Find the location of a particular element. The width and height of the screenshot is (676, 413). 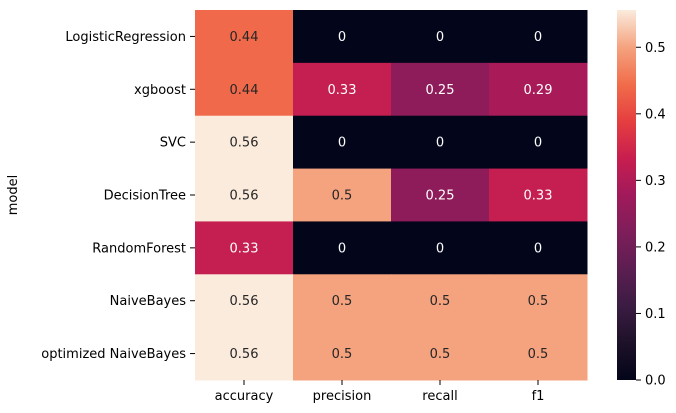

colorbar-tick-label: 0.4 is located at coordinates (655, 114).